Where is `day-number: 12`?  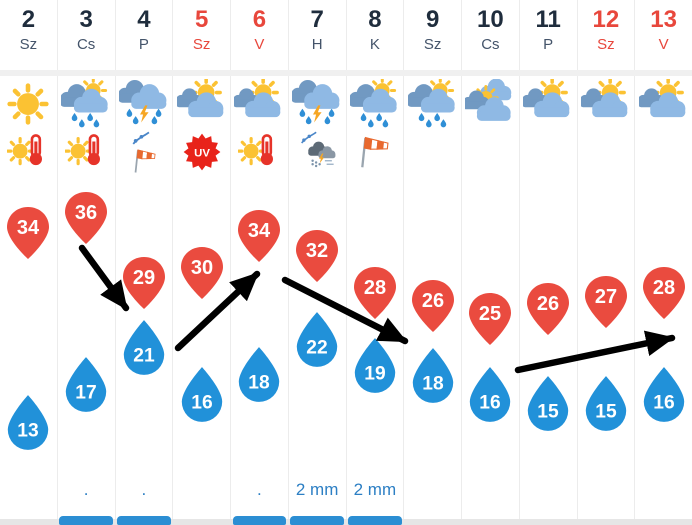 day-number: 12 is located at coordinates (606, 19).